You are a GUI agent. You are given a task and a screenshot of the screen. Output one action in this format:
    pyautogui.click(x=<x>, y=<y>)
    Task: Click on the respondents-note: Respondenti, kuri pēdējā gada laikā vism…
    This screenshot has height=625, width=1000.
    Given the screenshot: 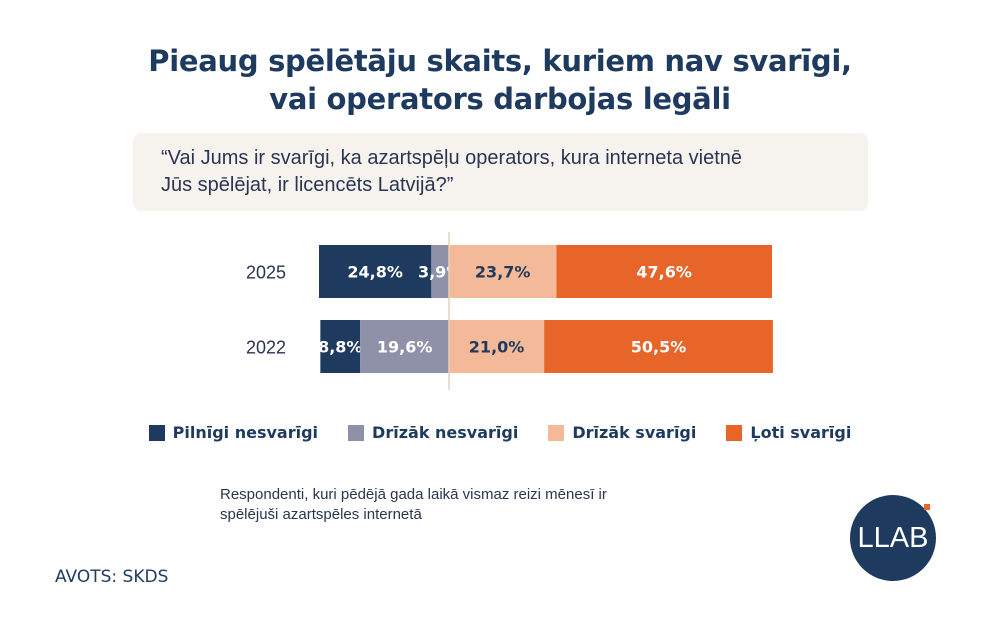 What is the action you would take?
    pyautogui.click(x=413, y=504)
    